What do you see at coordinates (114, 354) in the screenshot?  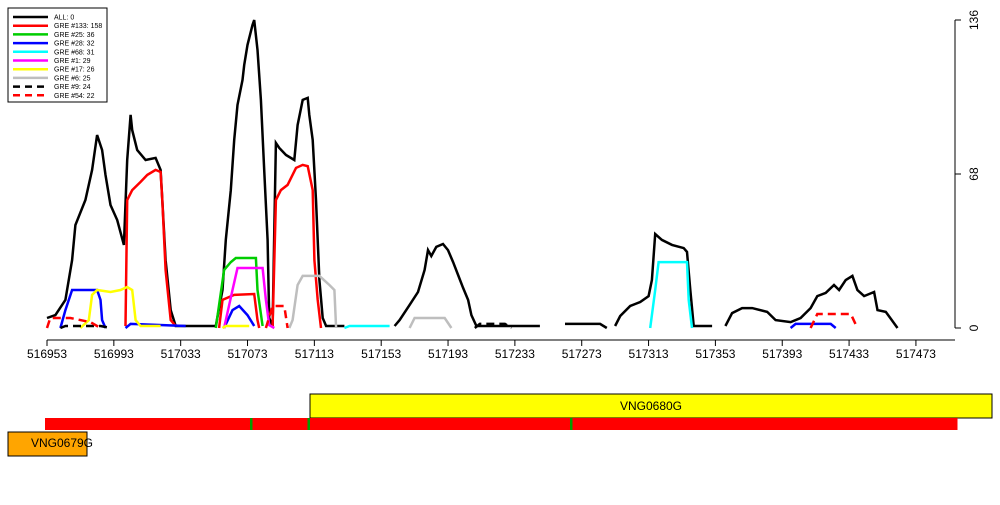 I see `x-tick-label: 516993` at bounding box center [114, 354].